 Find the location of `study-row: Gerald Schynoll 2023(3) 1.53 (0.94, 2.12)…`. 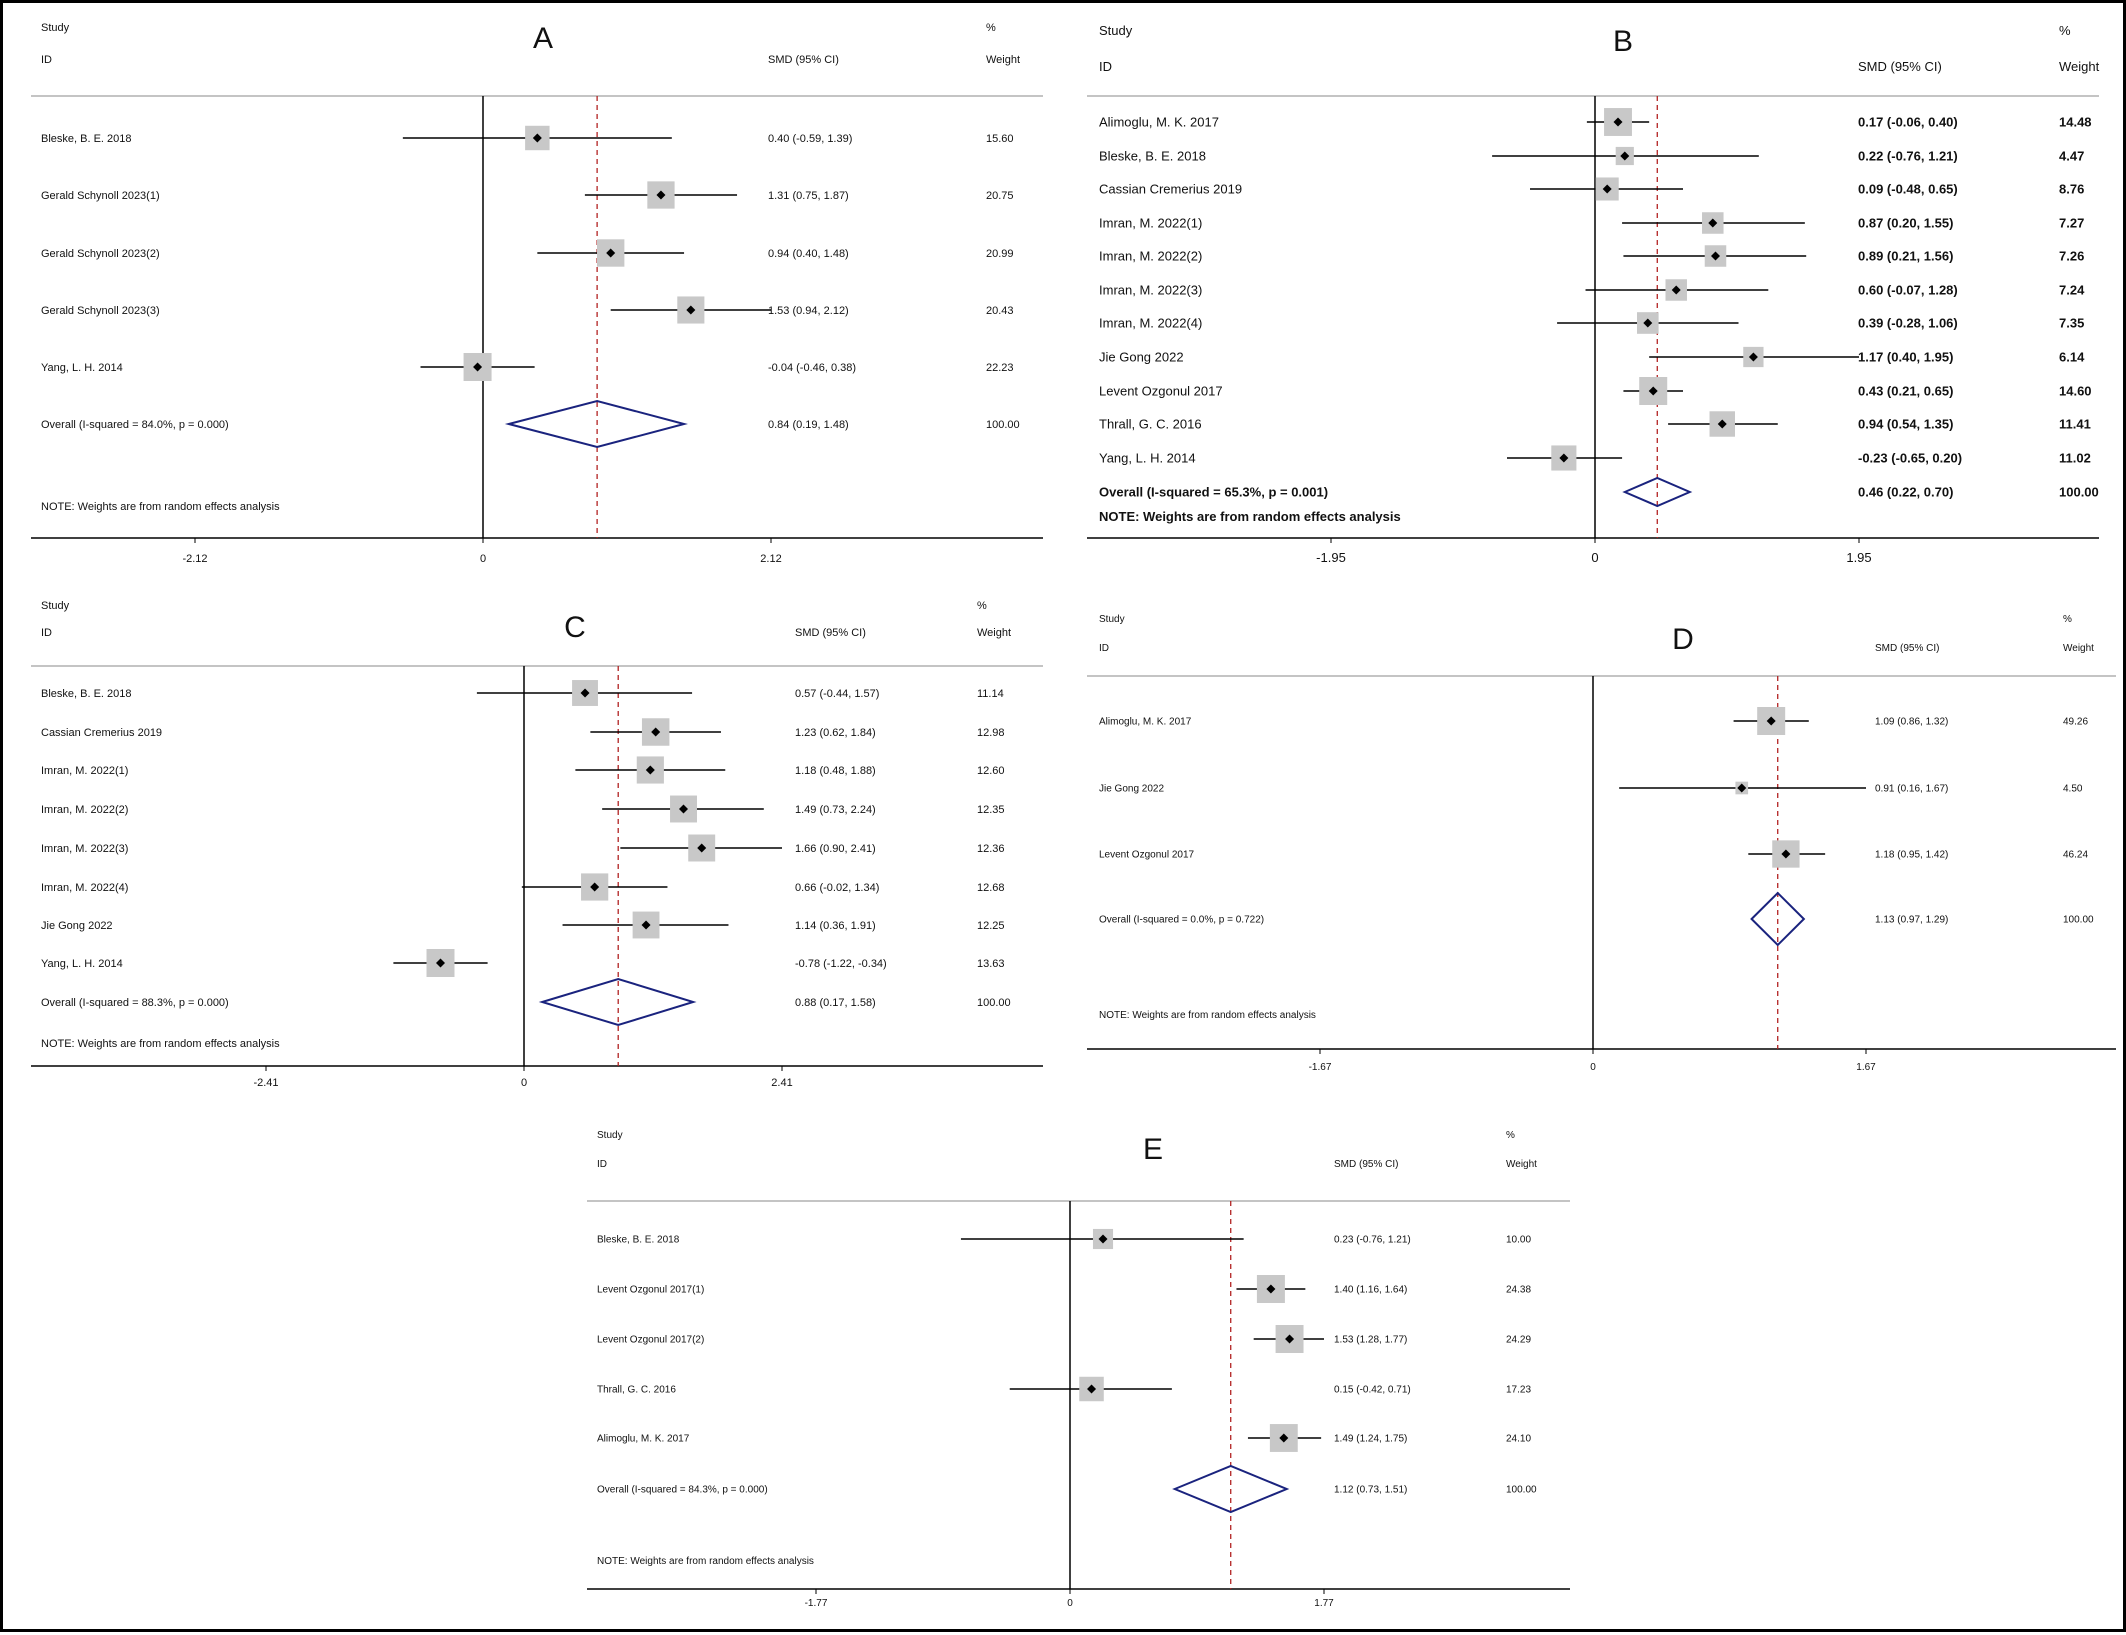

study-row: Gerald Schynoll 2023(3) 1.53 (0.94, 2.12)… is located at coordinates (527, 310).